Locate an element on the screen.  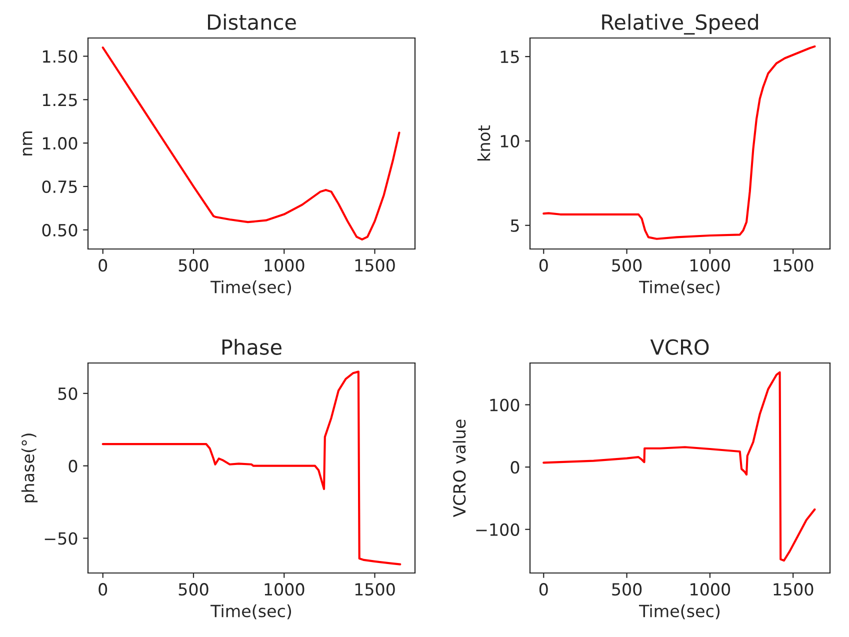
y-tick-label: 15 is located at coordinates (509, 57).